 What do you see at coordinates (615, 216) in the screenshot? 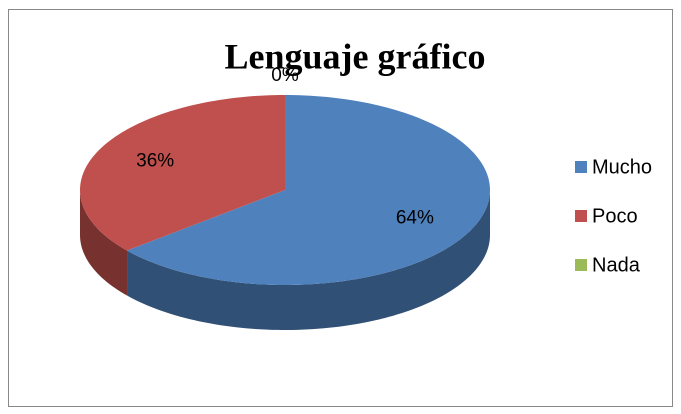
I see `legend-label: Poco` at bounding box center [615, 216].